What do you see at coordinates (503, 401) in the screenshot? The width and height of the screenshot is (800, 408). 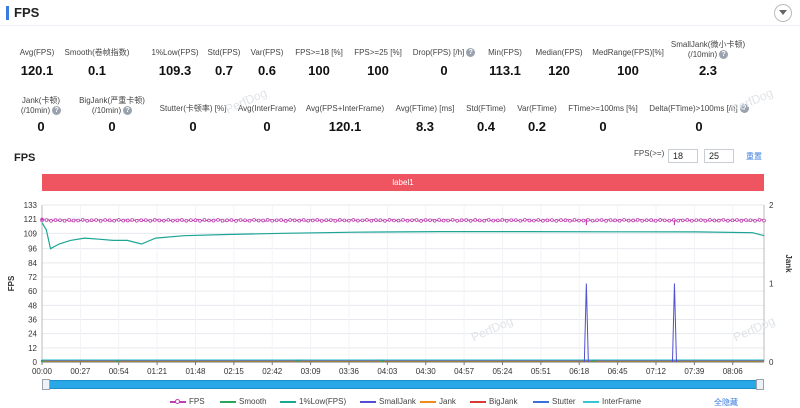 I see `legend-label: BigJank` at bounding box center [503, 401].